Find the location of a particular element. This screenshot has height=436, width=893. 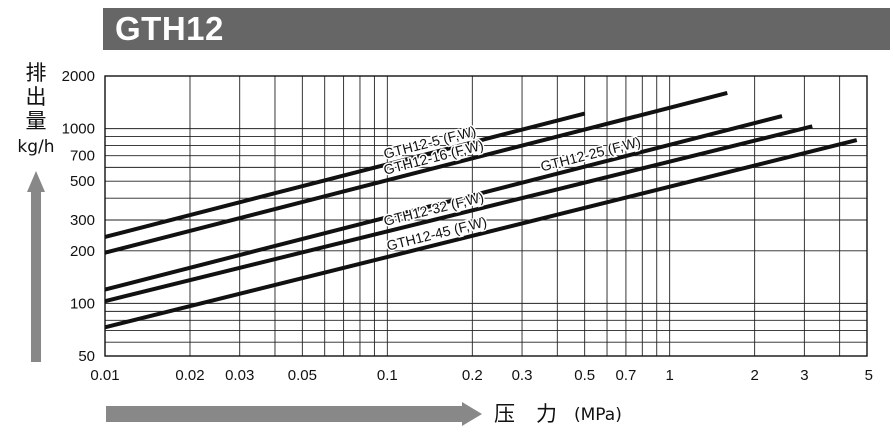

y-tick-labels: 50 100 200 300 500 700 1000 2000 is located at coordinates (78, 216).